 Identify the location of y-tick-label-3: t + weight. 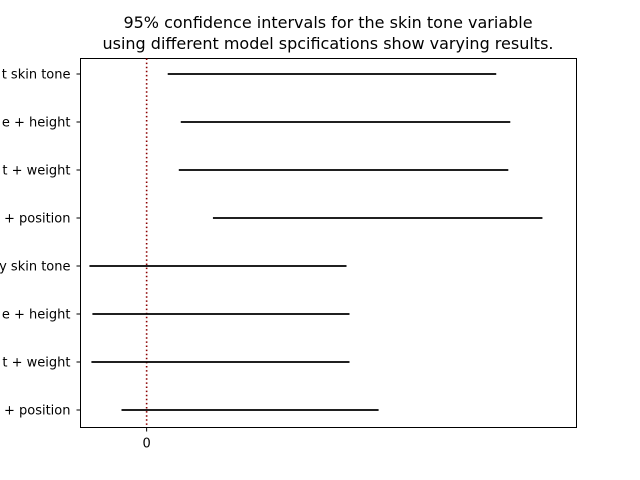
(36, 171).